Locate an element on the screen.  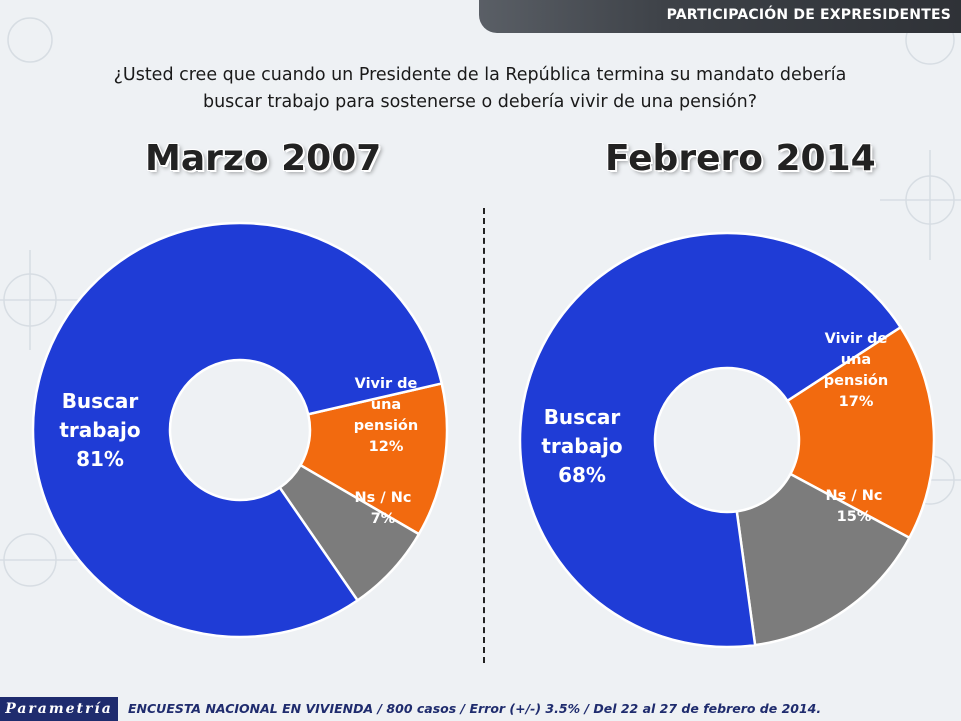
chart-divider is located at coordinates (484, 435).